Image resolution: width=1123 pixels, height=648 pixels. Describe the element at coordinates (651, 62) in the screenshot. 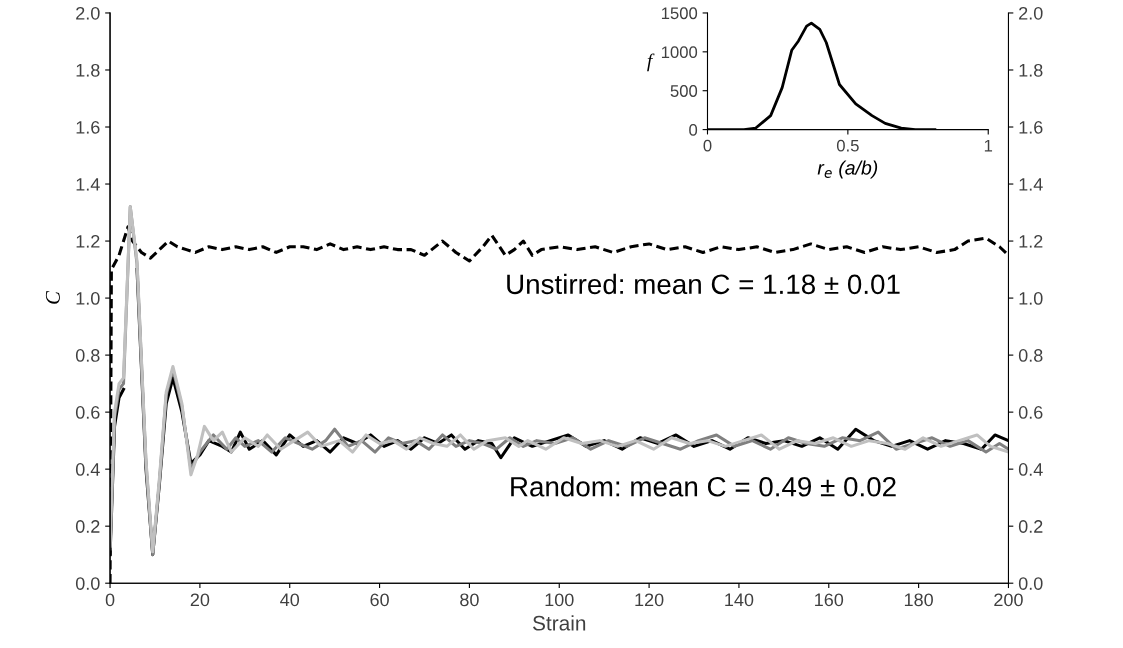

I see `y-axis-title: f` at that location.